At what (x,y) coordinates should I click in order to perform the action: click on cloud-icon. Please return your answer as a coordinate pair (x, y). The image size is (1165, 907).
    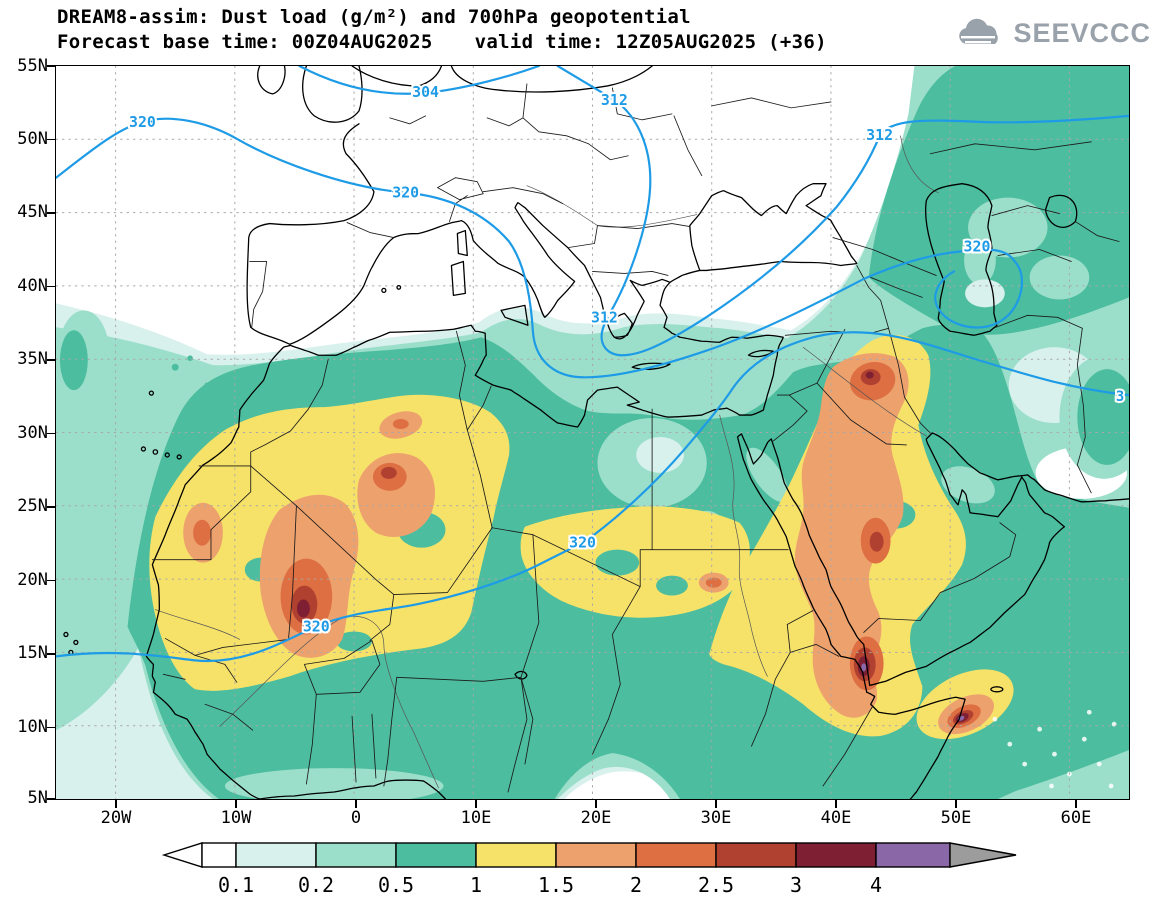
    Looking at the image, I should click on (979, 31).